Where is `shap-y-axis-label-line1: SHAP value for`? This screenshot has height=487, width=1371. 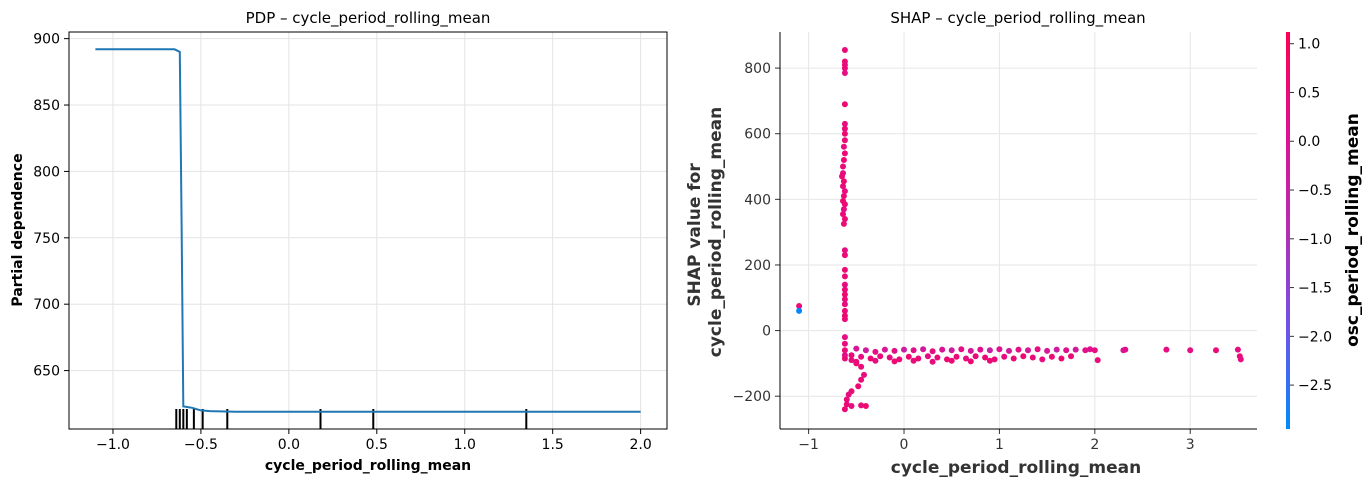 shap-y-axis-label-line1: SHAP value for is located at coordinates (695, 235).